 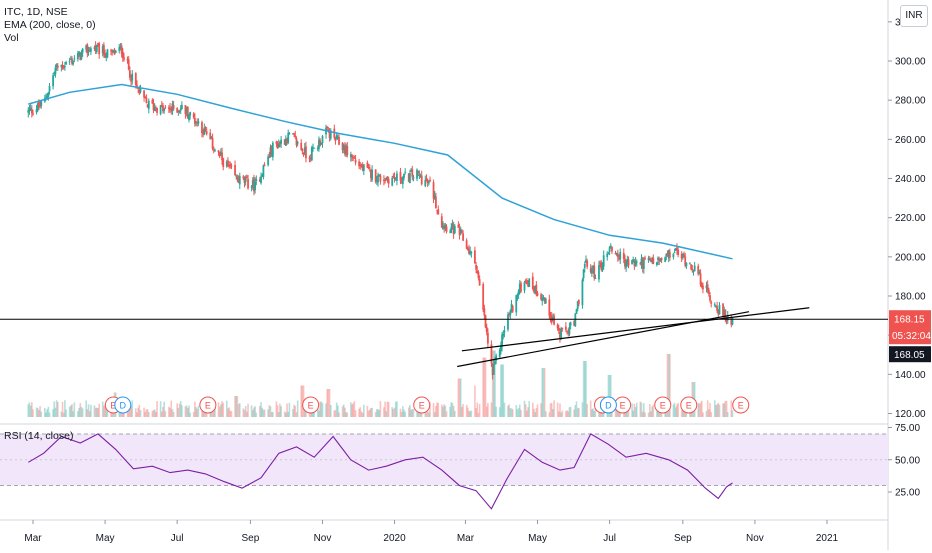 What do you see at coordinates (11, 38) in the screenshot?
I see `legend-volume: Vol` at bounding box center [11, 38].